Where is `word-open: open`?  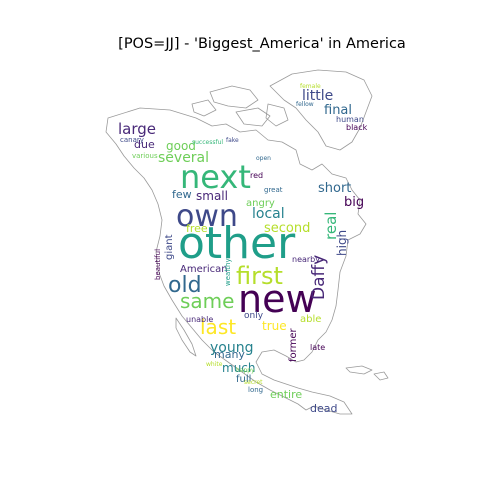 word-open: open is located at coordinates (263, 158).